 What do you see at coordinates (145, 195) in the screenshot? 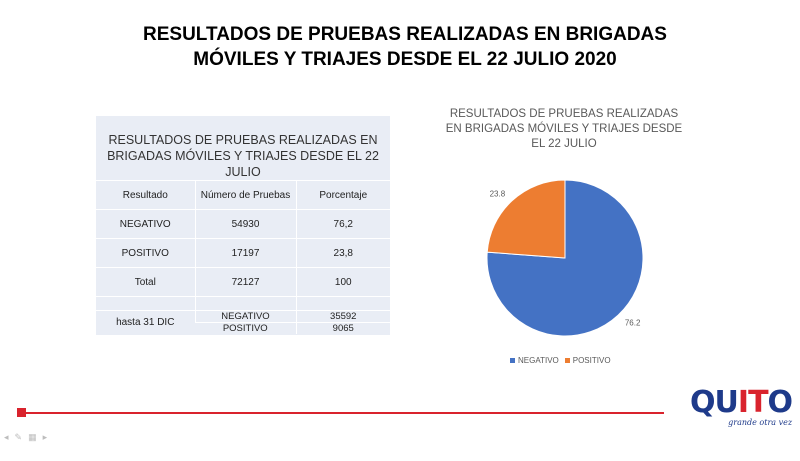
I see `column-header-resultado: Resultado` at bounding box center [145, 195].